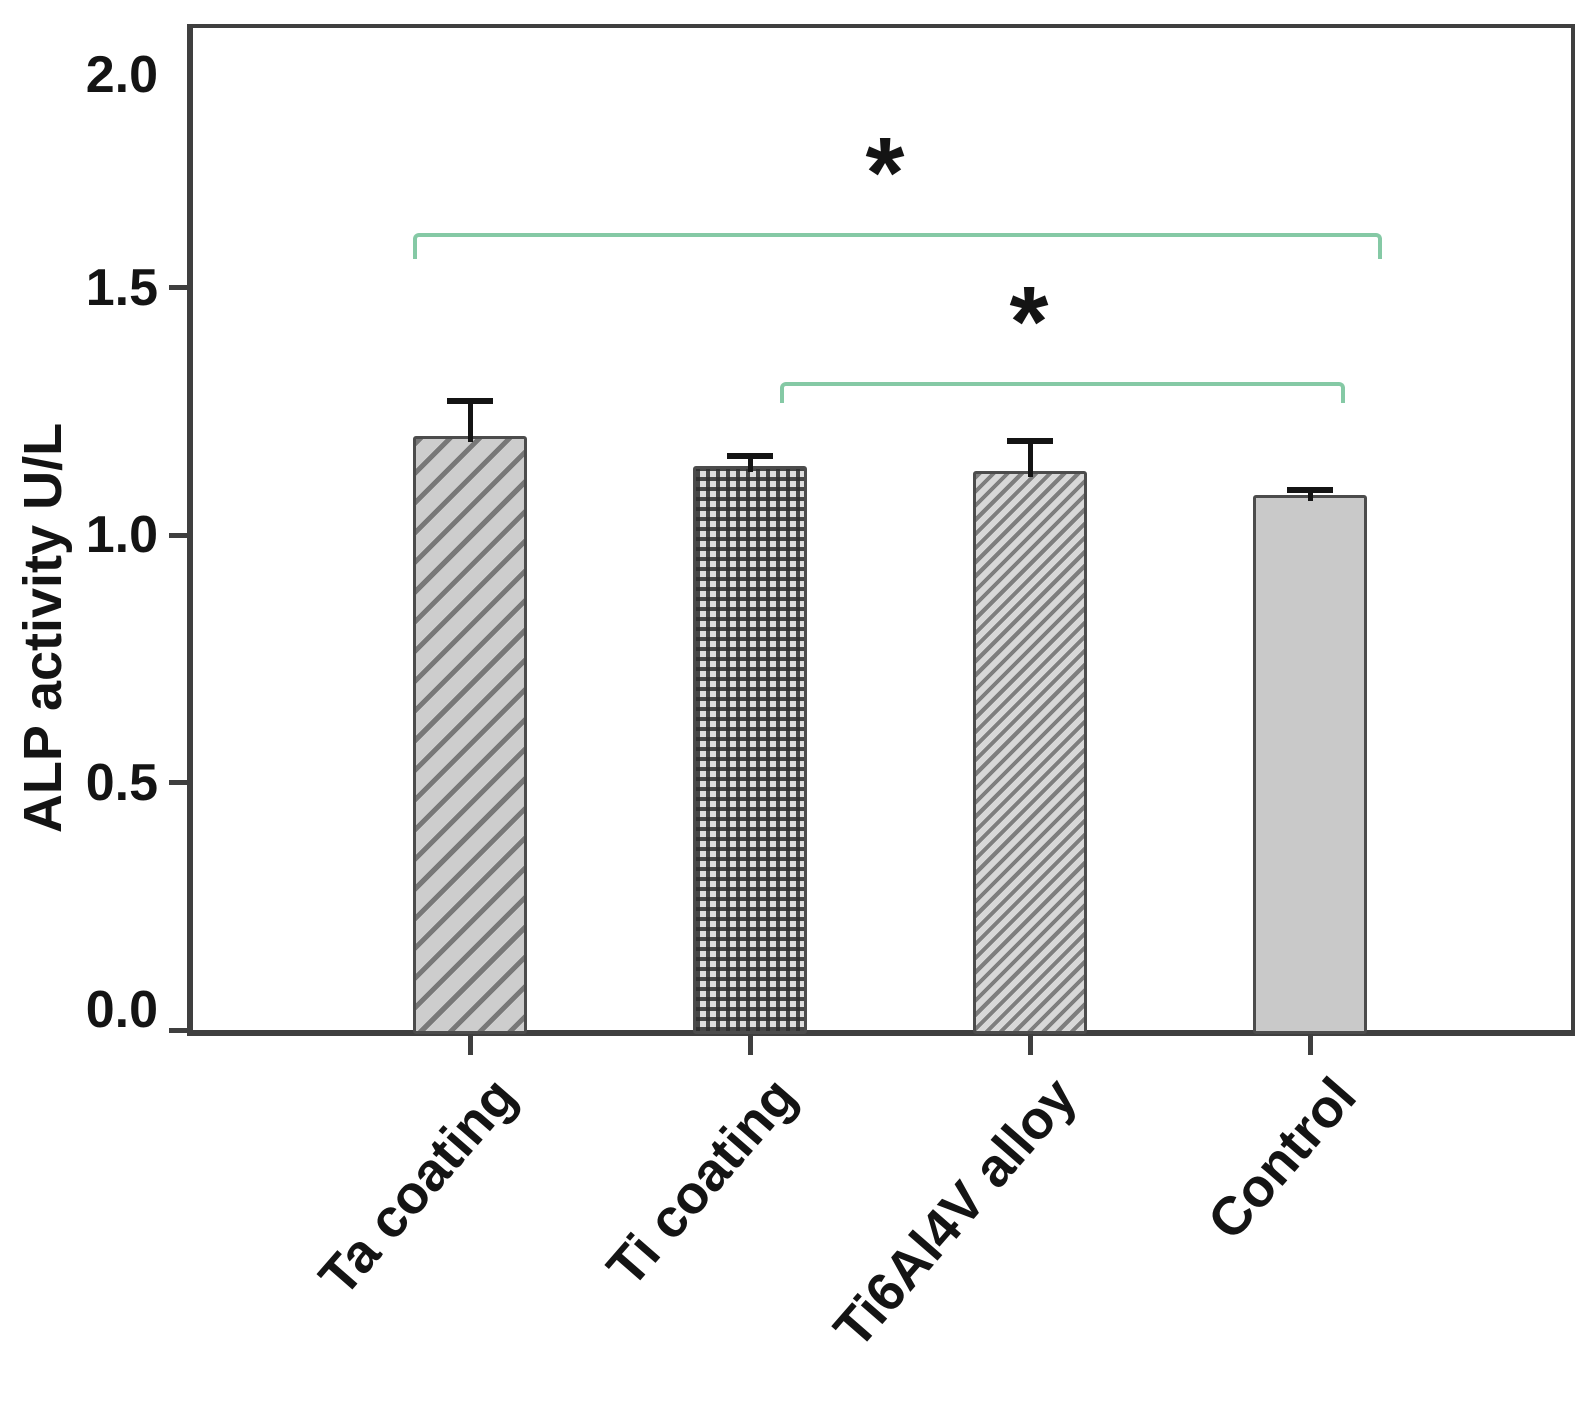 This screenshot has width=1592, height=1405. Describe the element at coordinates (121, 287) in the screenshot. I see `y-tick-label: 1.5` at that location.